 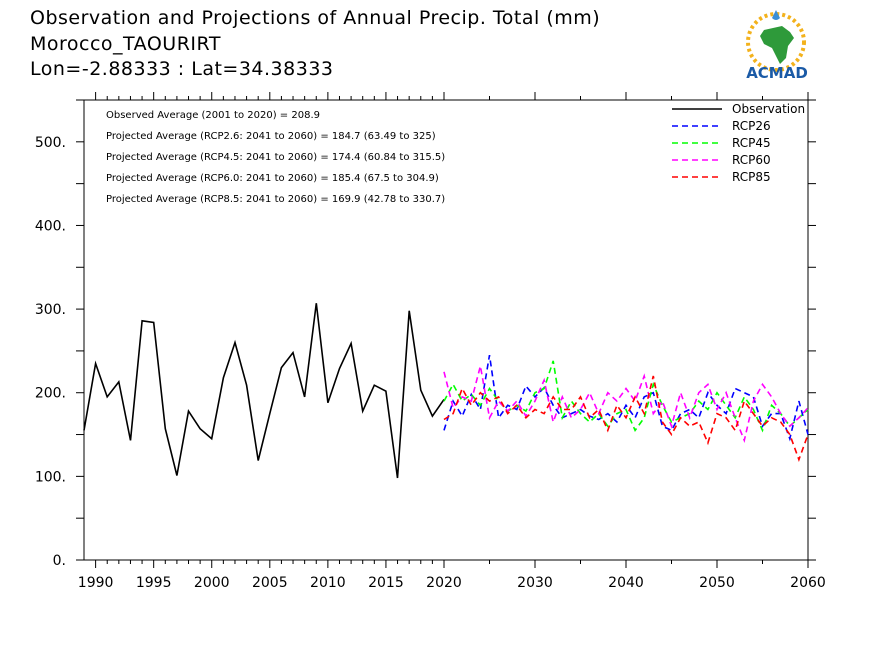 I want to click on x-tick-label: 1990, so click(x=96, y=583).